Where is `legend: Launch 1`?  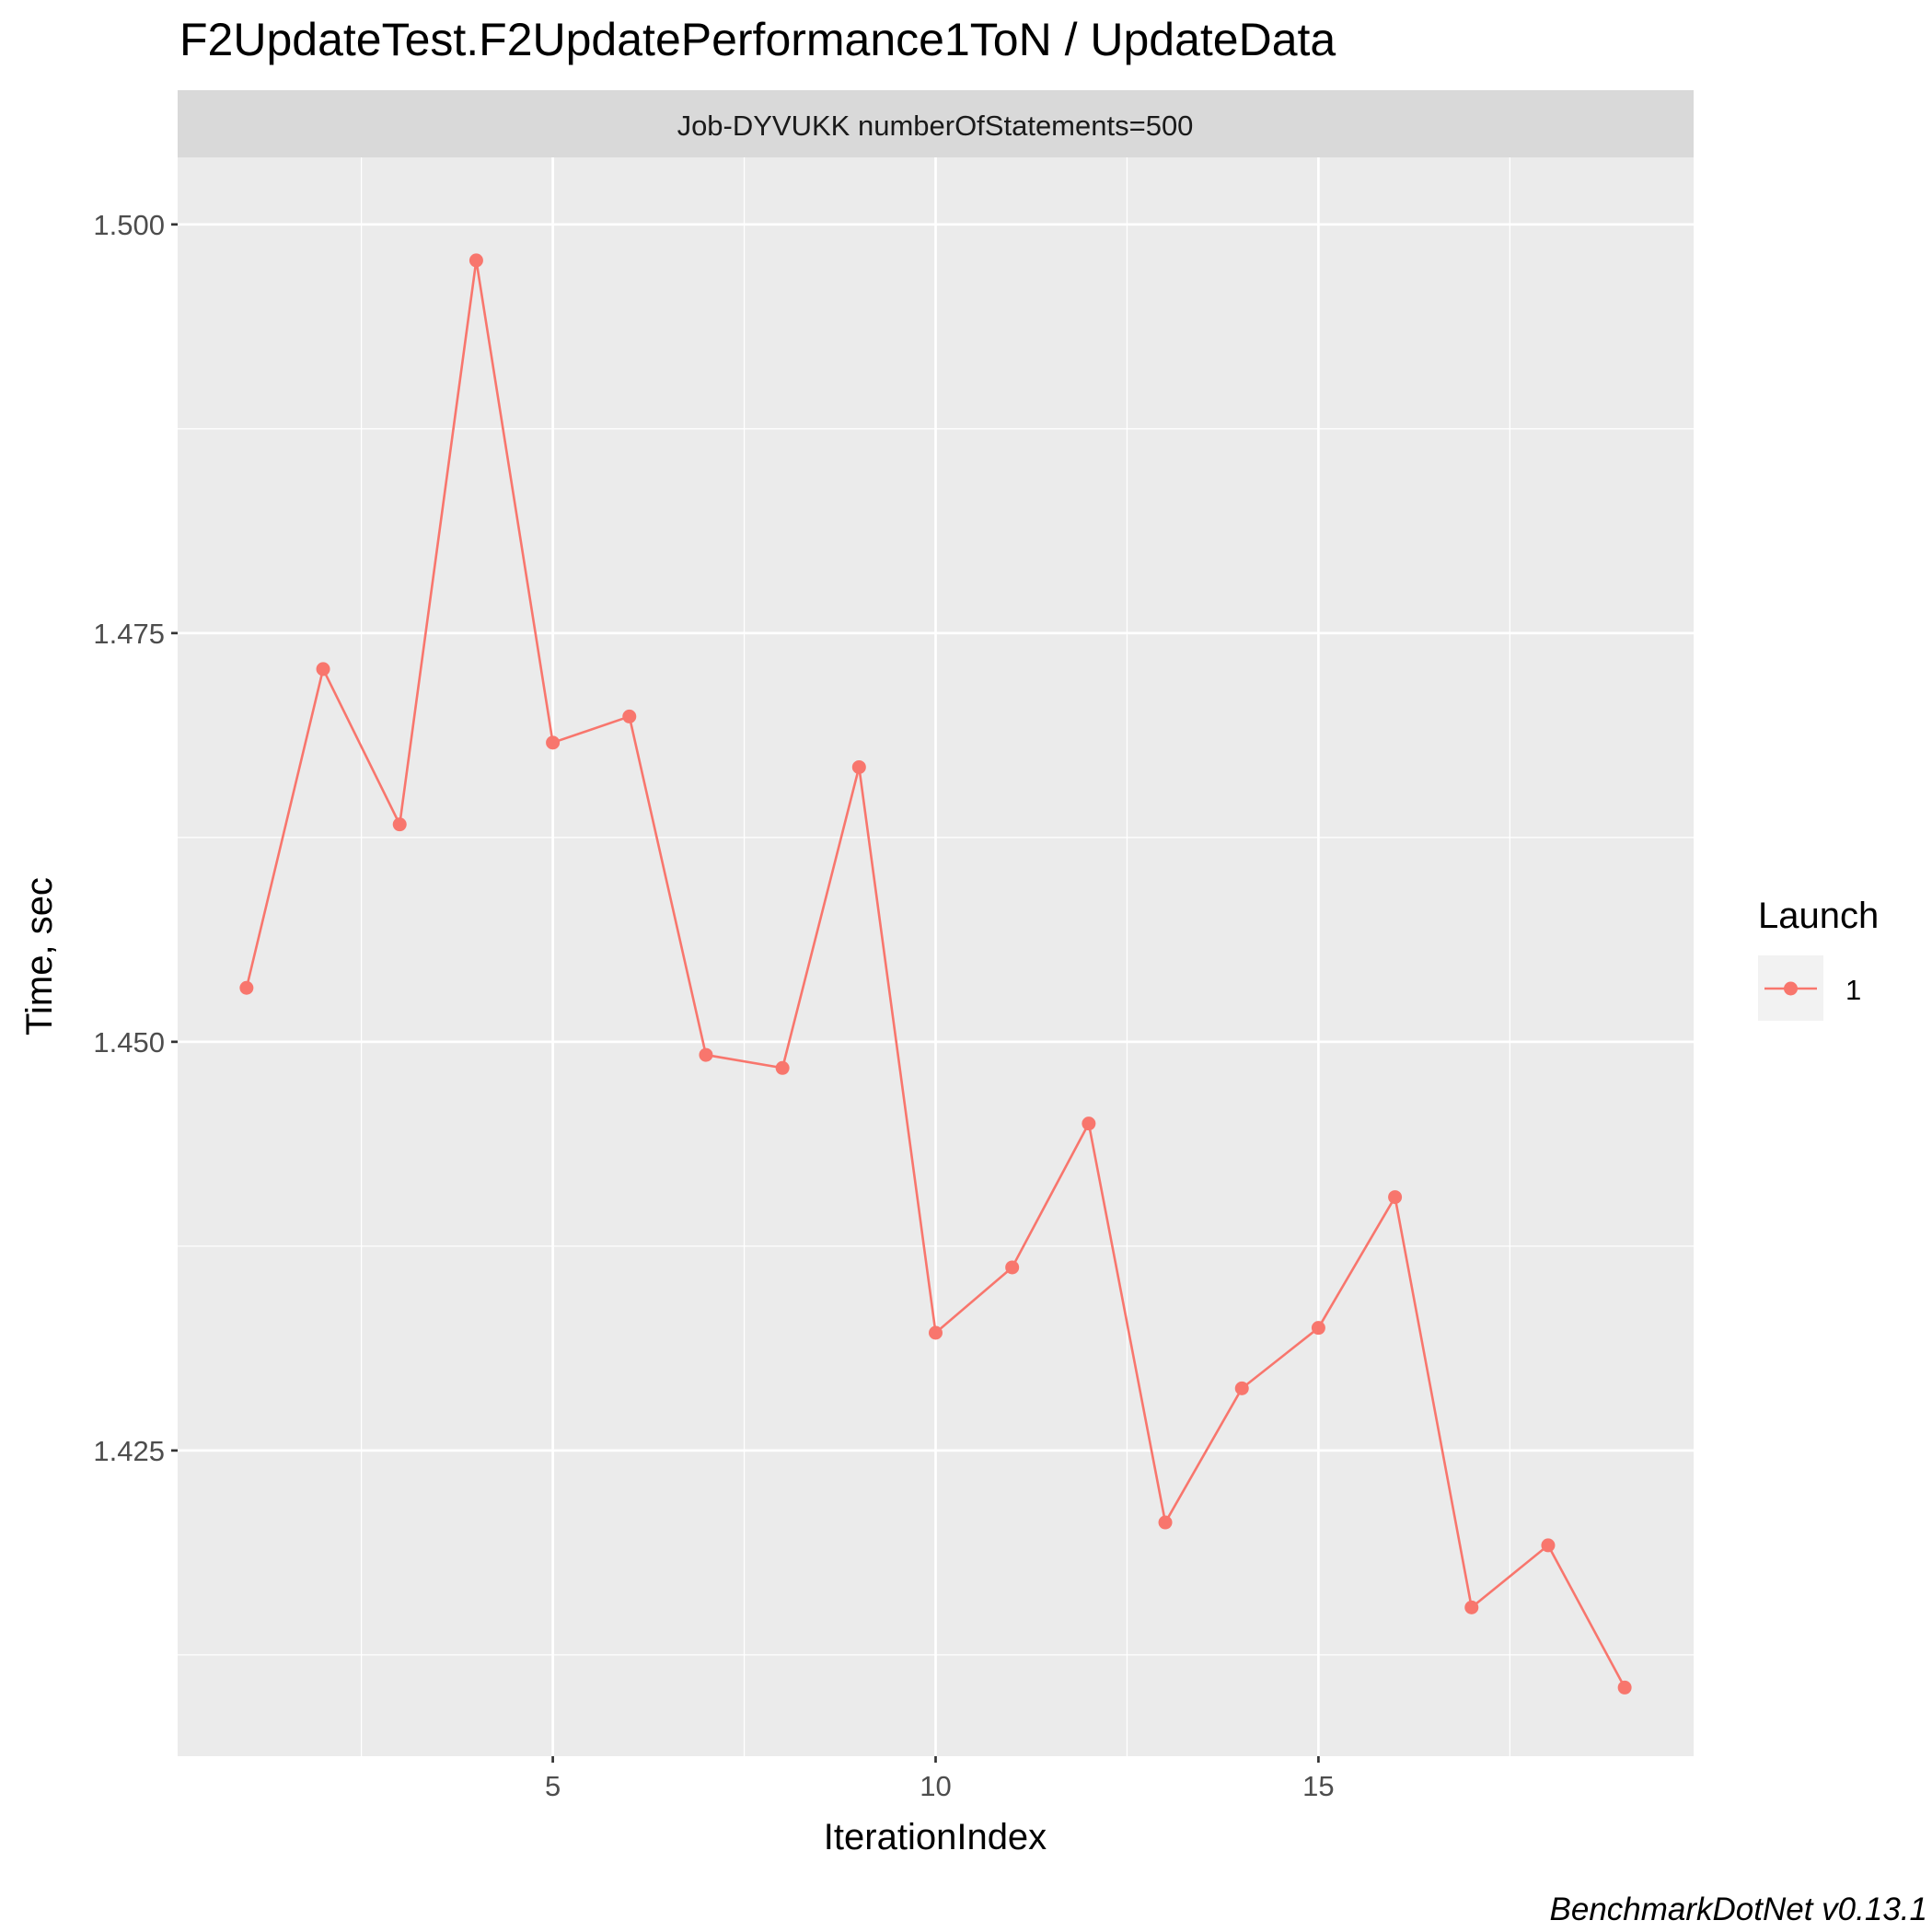
legend: Launch 1 is located at coordinates (1819, 958).